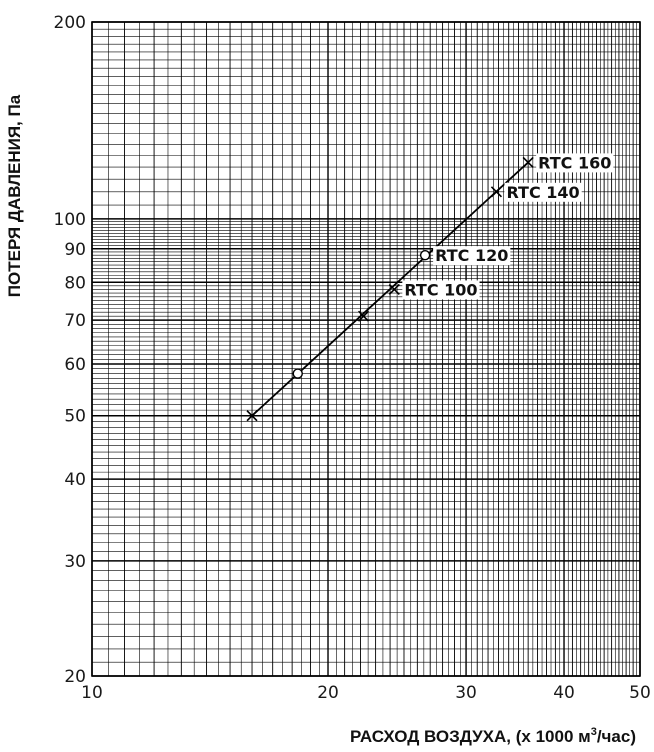 Image resolution: width=654 pixels, height=752 pixels. I want to click on y-tick-label: 200, so click(70, 23).